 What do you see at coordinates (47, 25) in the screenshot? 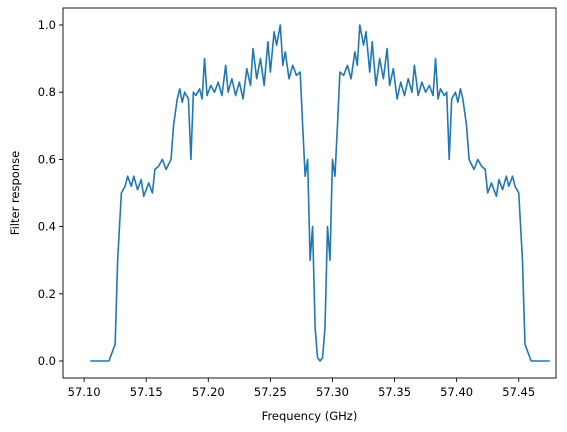
I see `y-tick-label: 1.0` at bounding box center [47, 25].